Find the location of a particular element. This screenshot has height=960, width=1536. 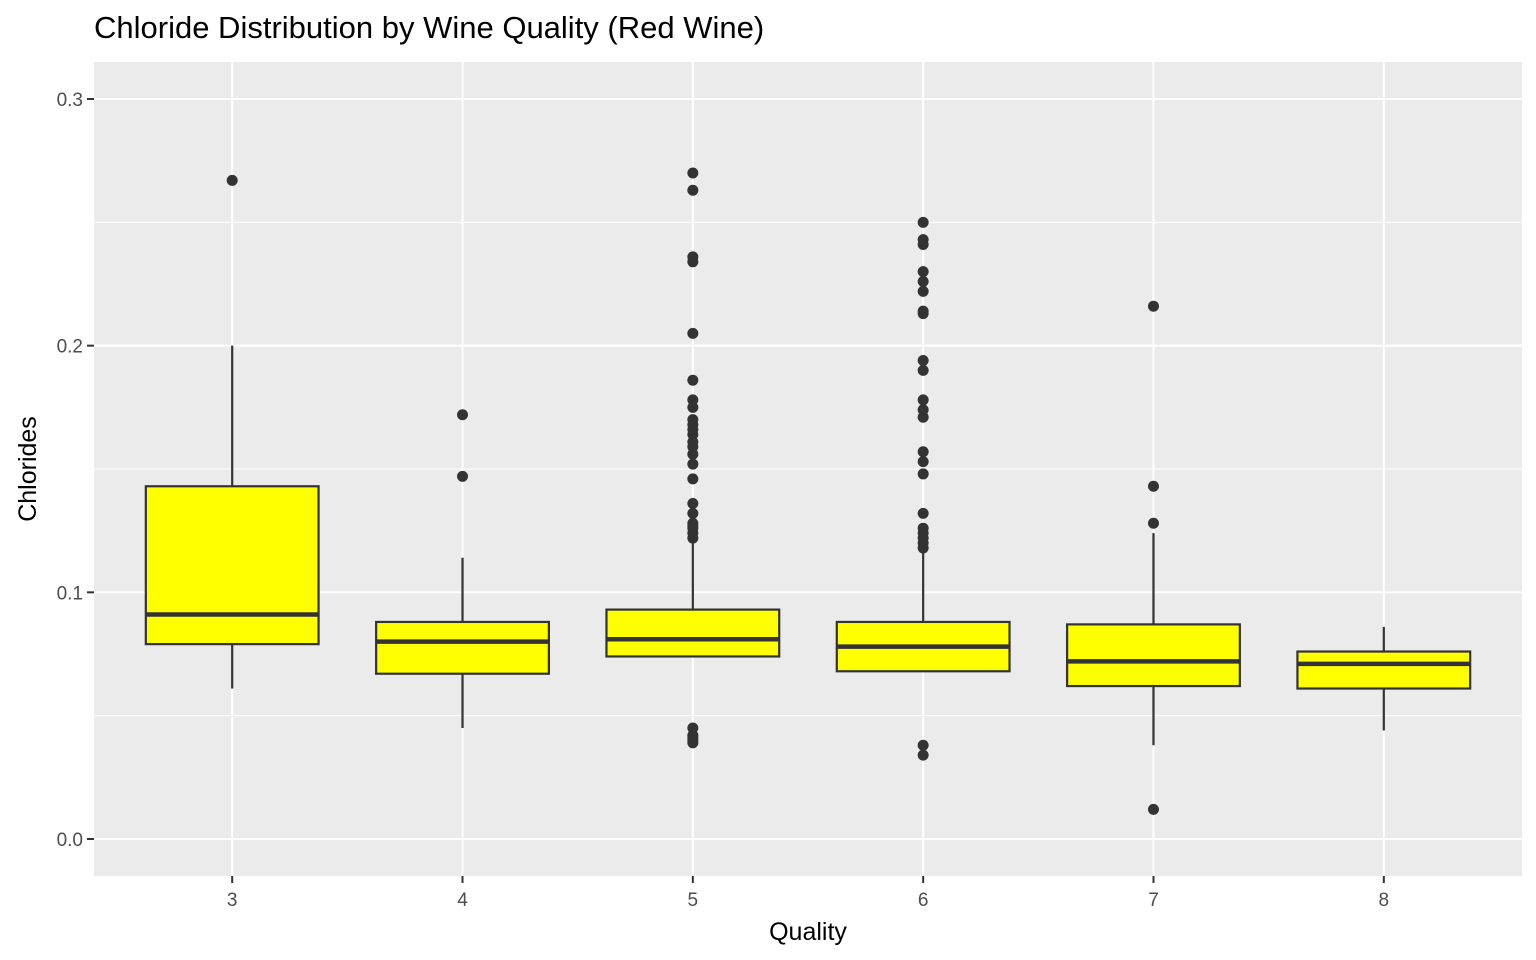

y-tick-label: 0.1 is located at coordinates (70, 593).